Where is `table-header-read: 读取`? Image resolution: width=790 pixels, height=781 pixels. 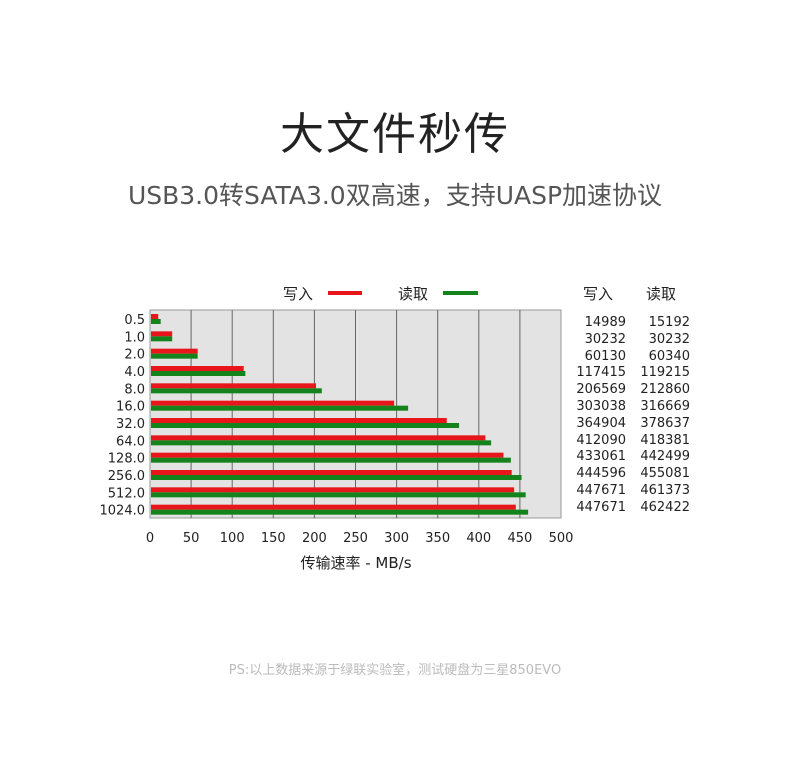 table-header-read: 读取 is located at coordinates (661, 294).